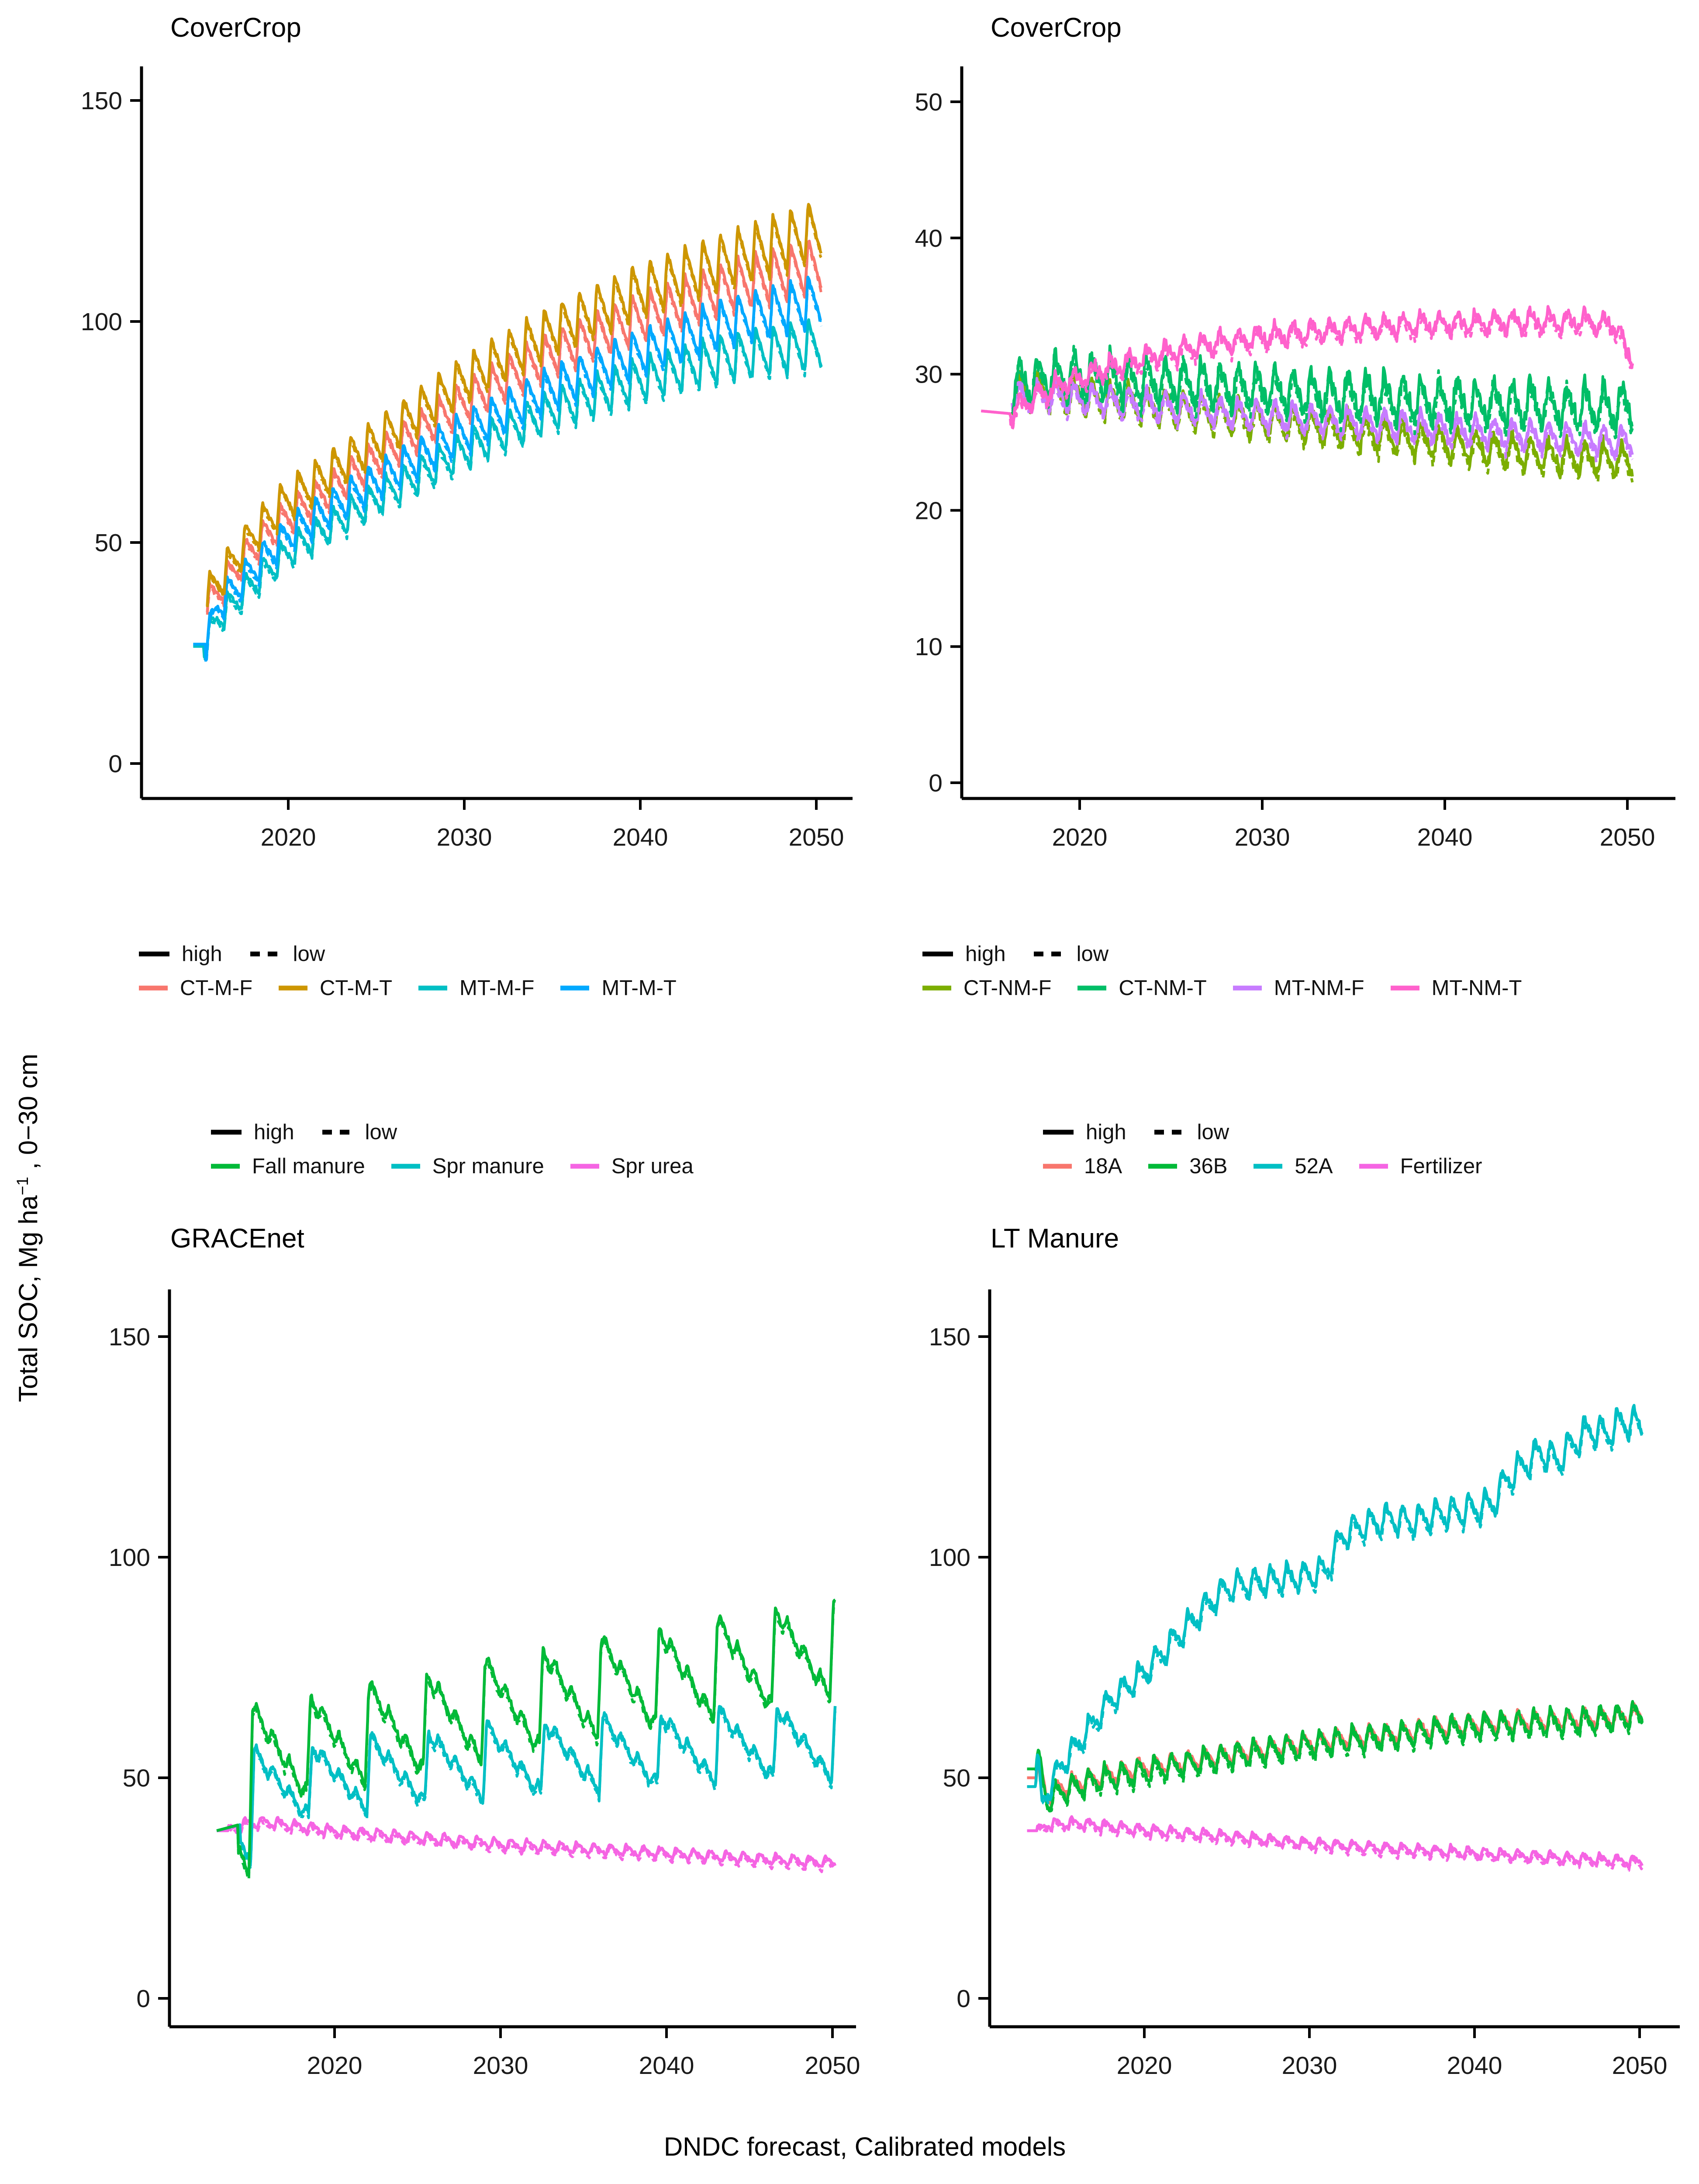 The width and height of the screenshot is (1699, 2184). I want to click on legend-item-MT-NM-T: MT-NM-T, so click(1456, 988).